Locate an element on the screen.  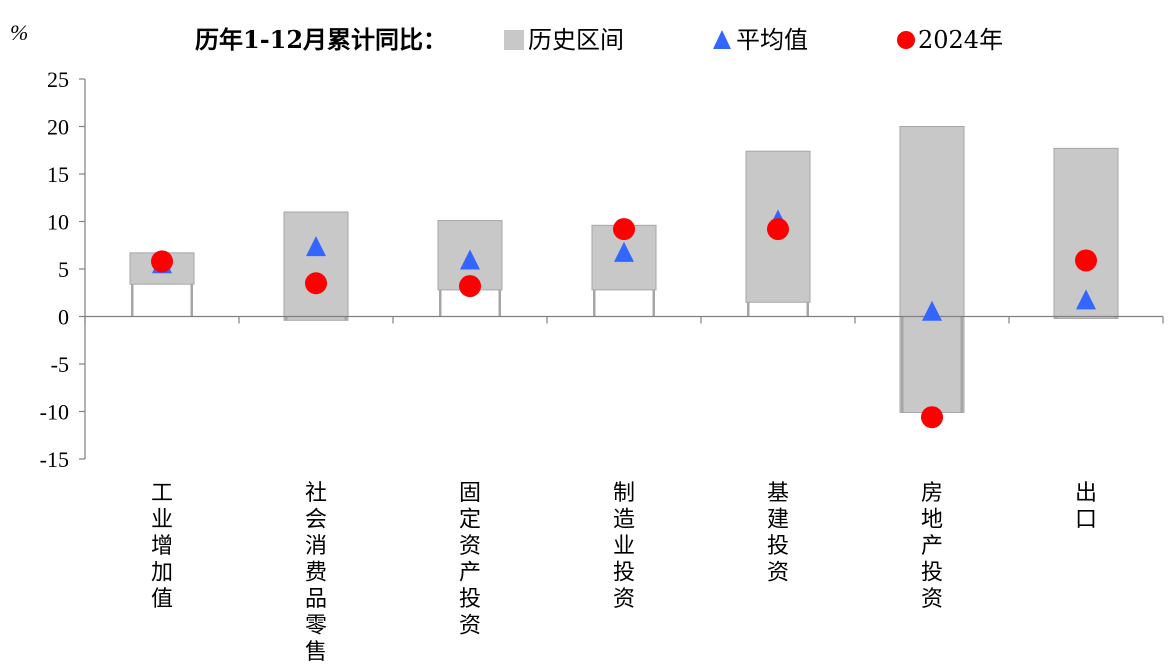
legend-mean-label: 平均值 is located at coordinates (772, 40).